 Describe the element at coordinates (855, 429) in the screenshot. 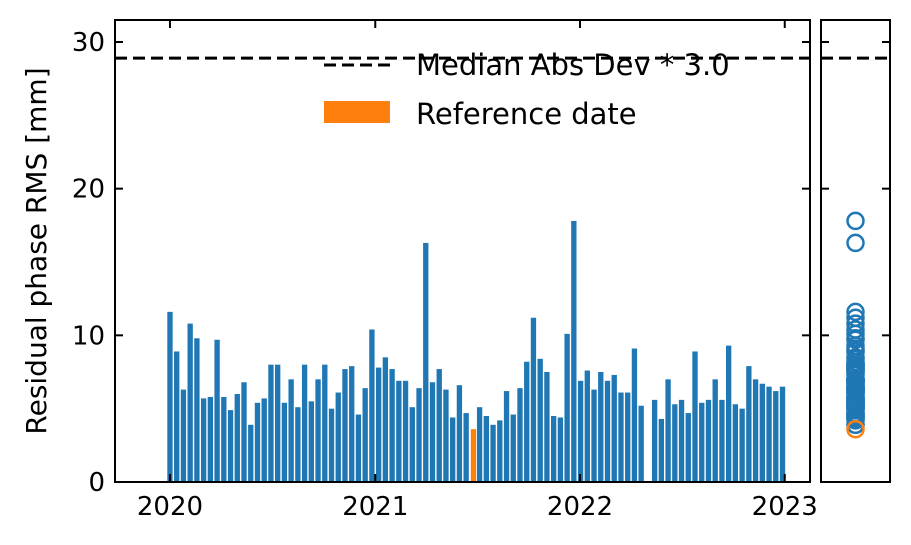

I see `side-reference-point` at that location.